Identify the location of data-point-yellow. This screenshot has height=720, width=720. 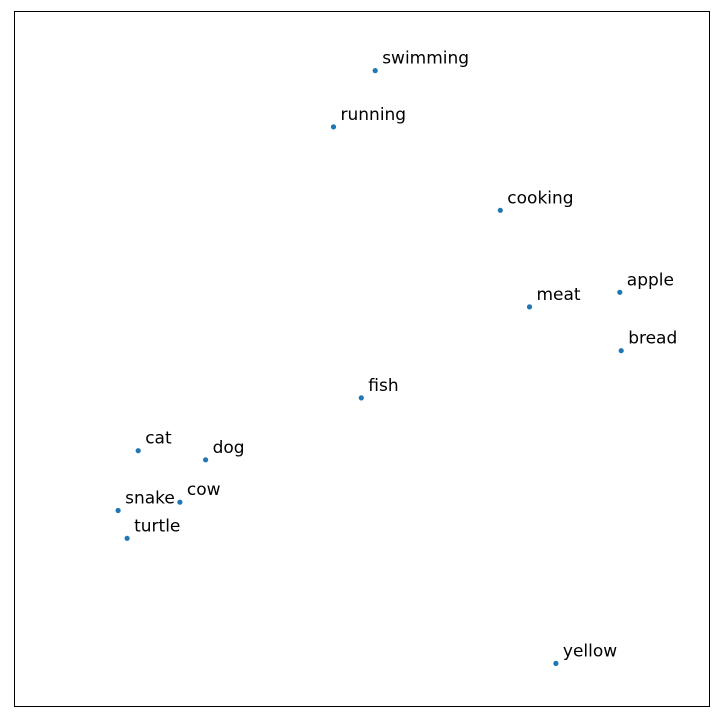
(556, 663).